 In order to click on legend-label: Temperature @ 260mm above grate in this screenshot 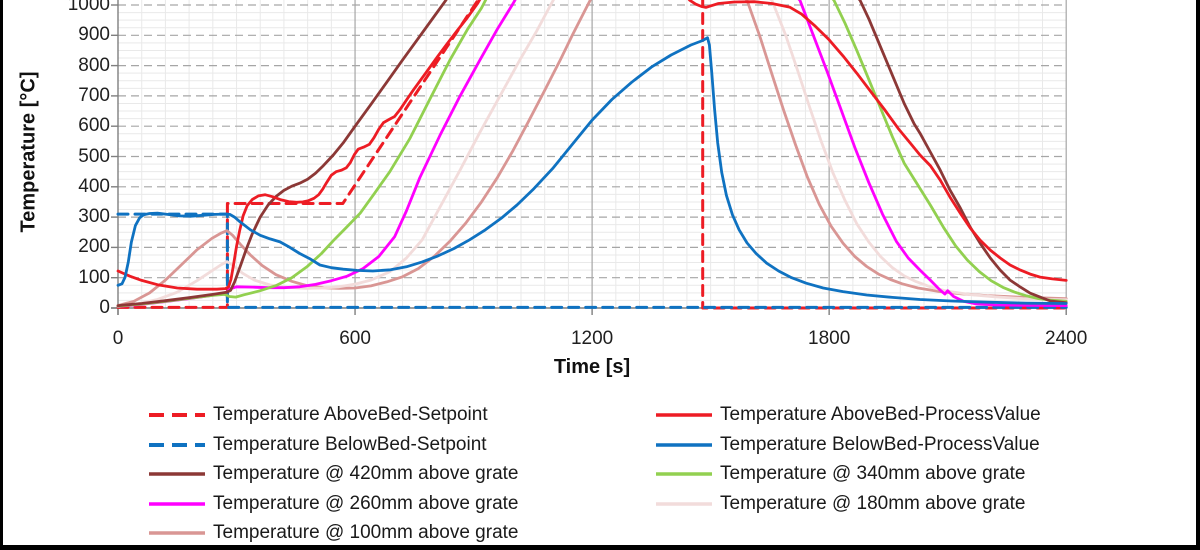, I will do `click(366, 503)`.